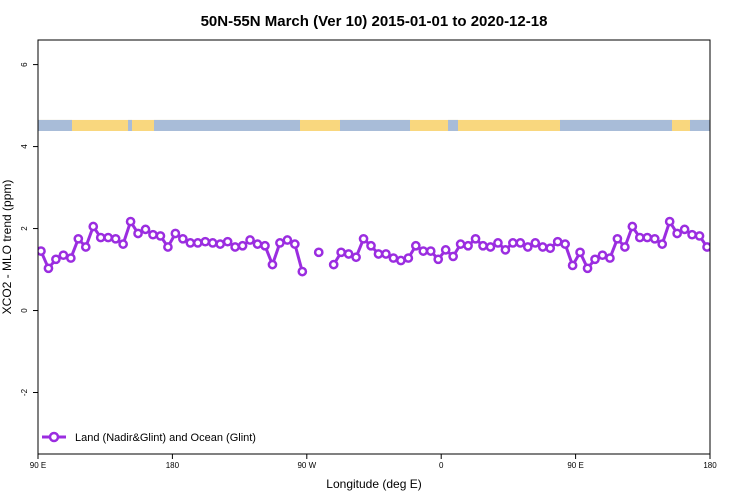 The image size is (750, 500). I want to click on legend-label: Land (Nadir&Glint) and Ocean (Glint), so click(165, 438).